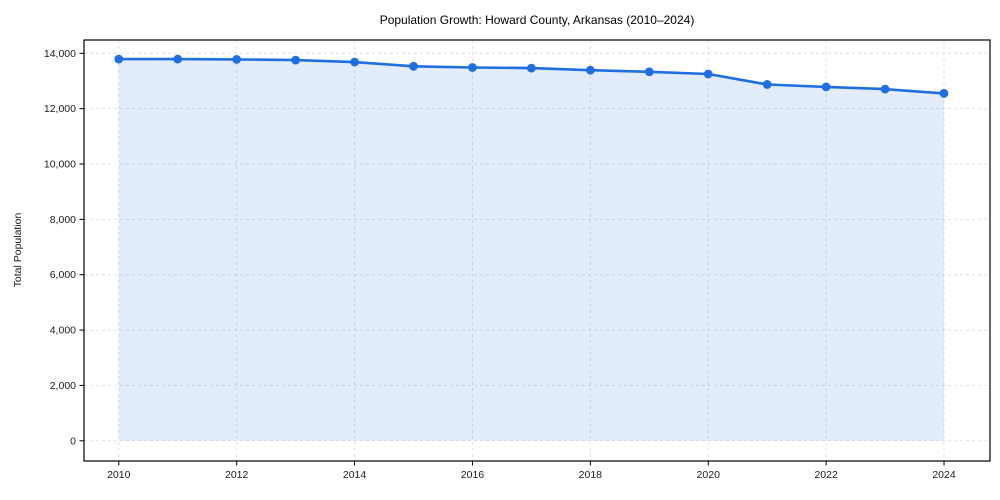 The height and width of the screenshot is (500, 1000). What do you see at coordinates (944, 475) in the screenshot?
I see `x-tick-label: 2024` at bounding box center [944, 475].